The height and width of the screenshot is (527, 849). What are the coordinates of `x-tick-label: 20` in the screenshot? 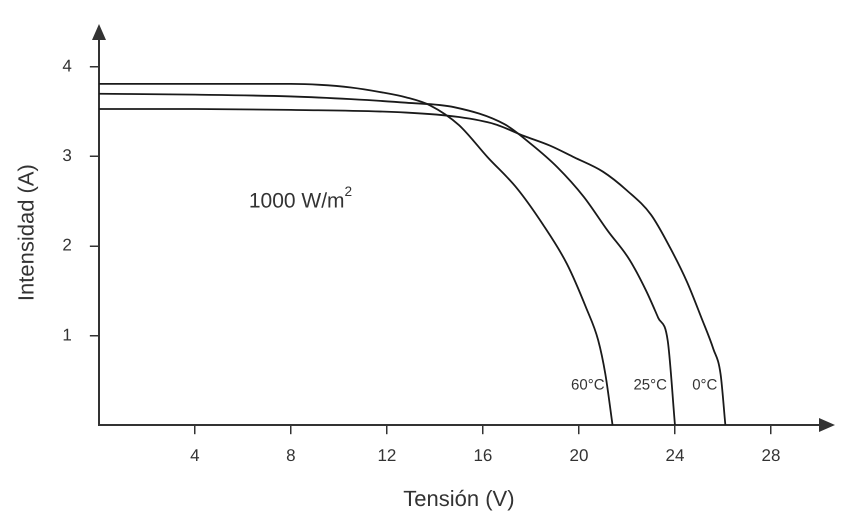 It's located at (578, 456).